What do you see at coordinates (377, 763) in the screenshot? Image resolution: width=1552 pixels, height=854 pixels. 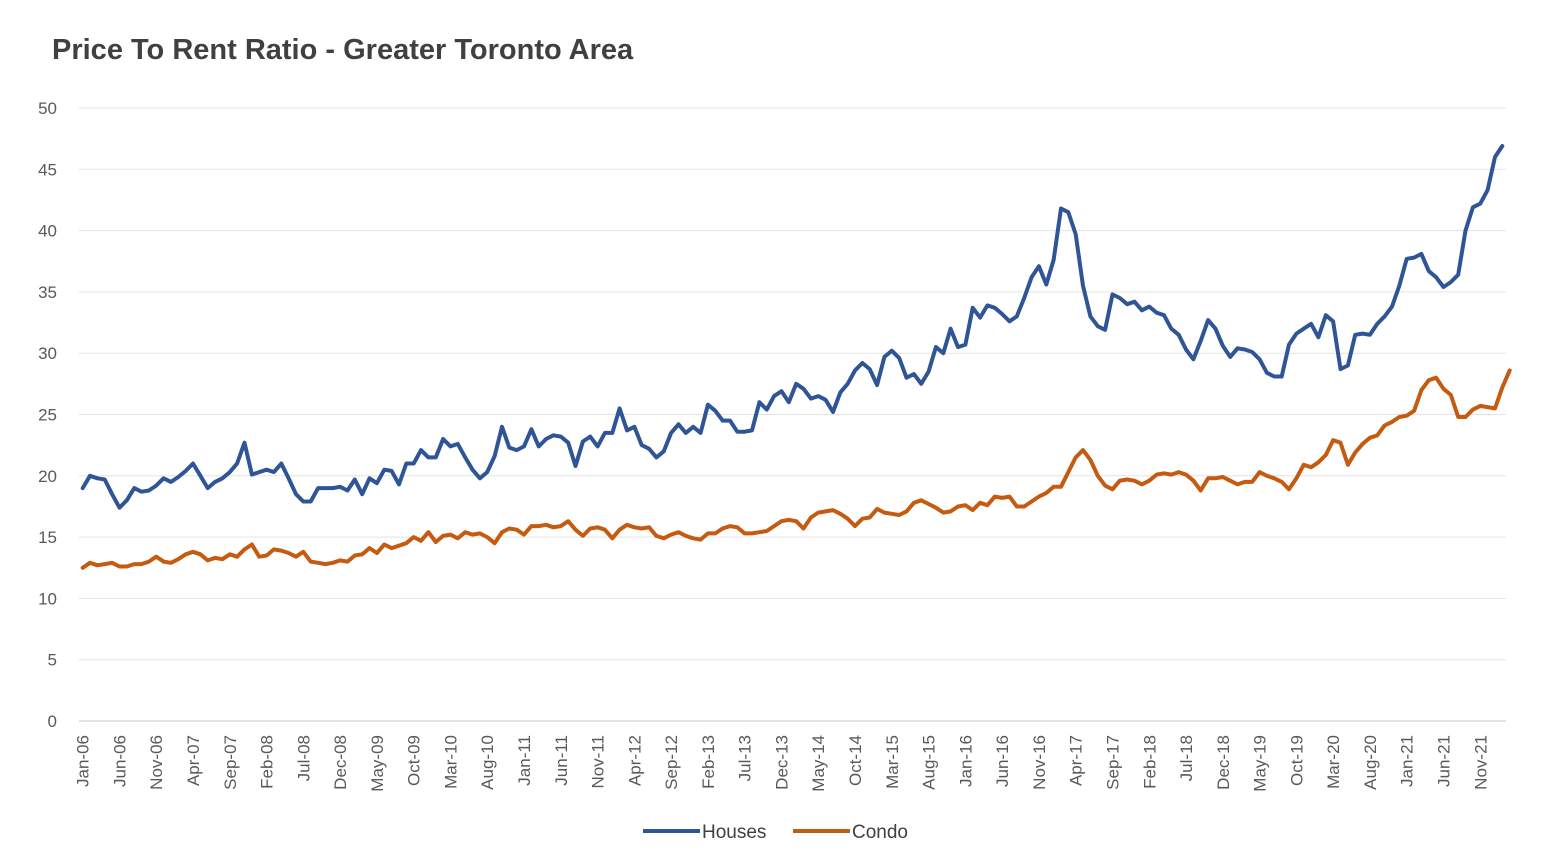 I see `x-tick-label: May-09` at bounding box center [377, 763].